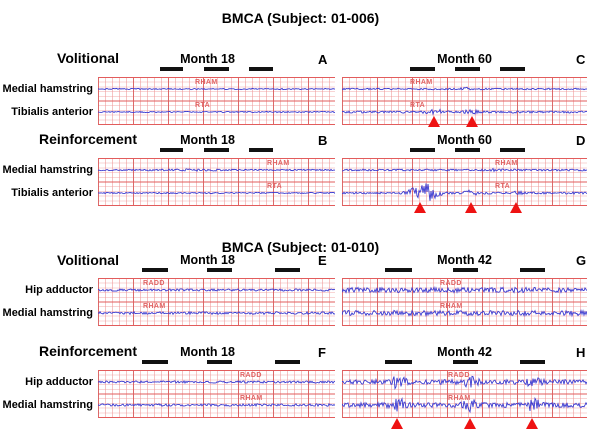 The image size is (601, 445). What do you see at coordinates (88, 351) in the screenshot?
I see `condition-label-reinforcement-2: Reinforcement` at bounding box center [88, 351].